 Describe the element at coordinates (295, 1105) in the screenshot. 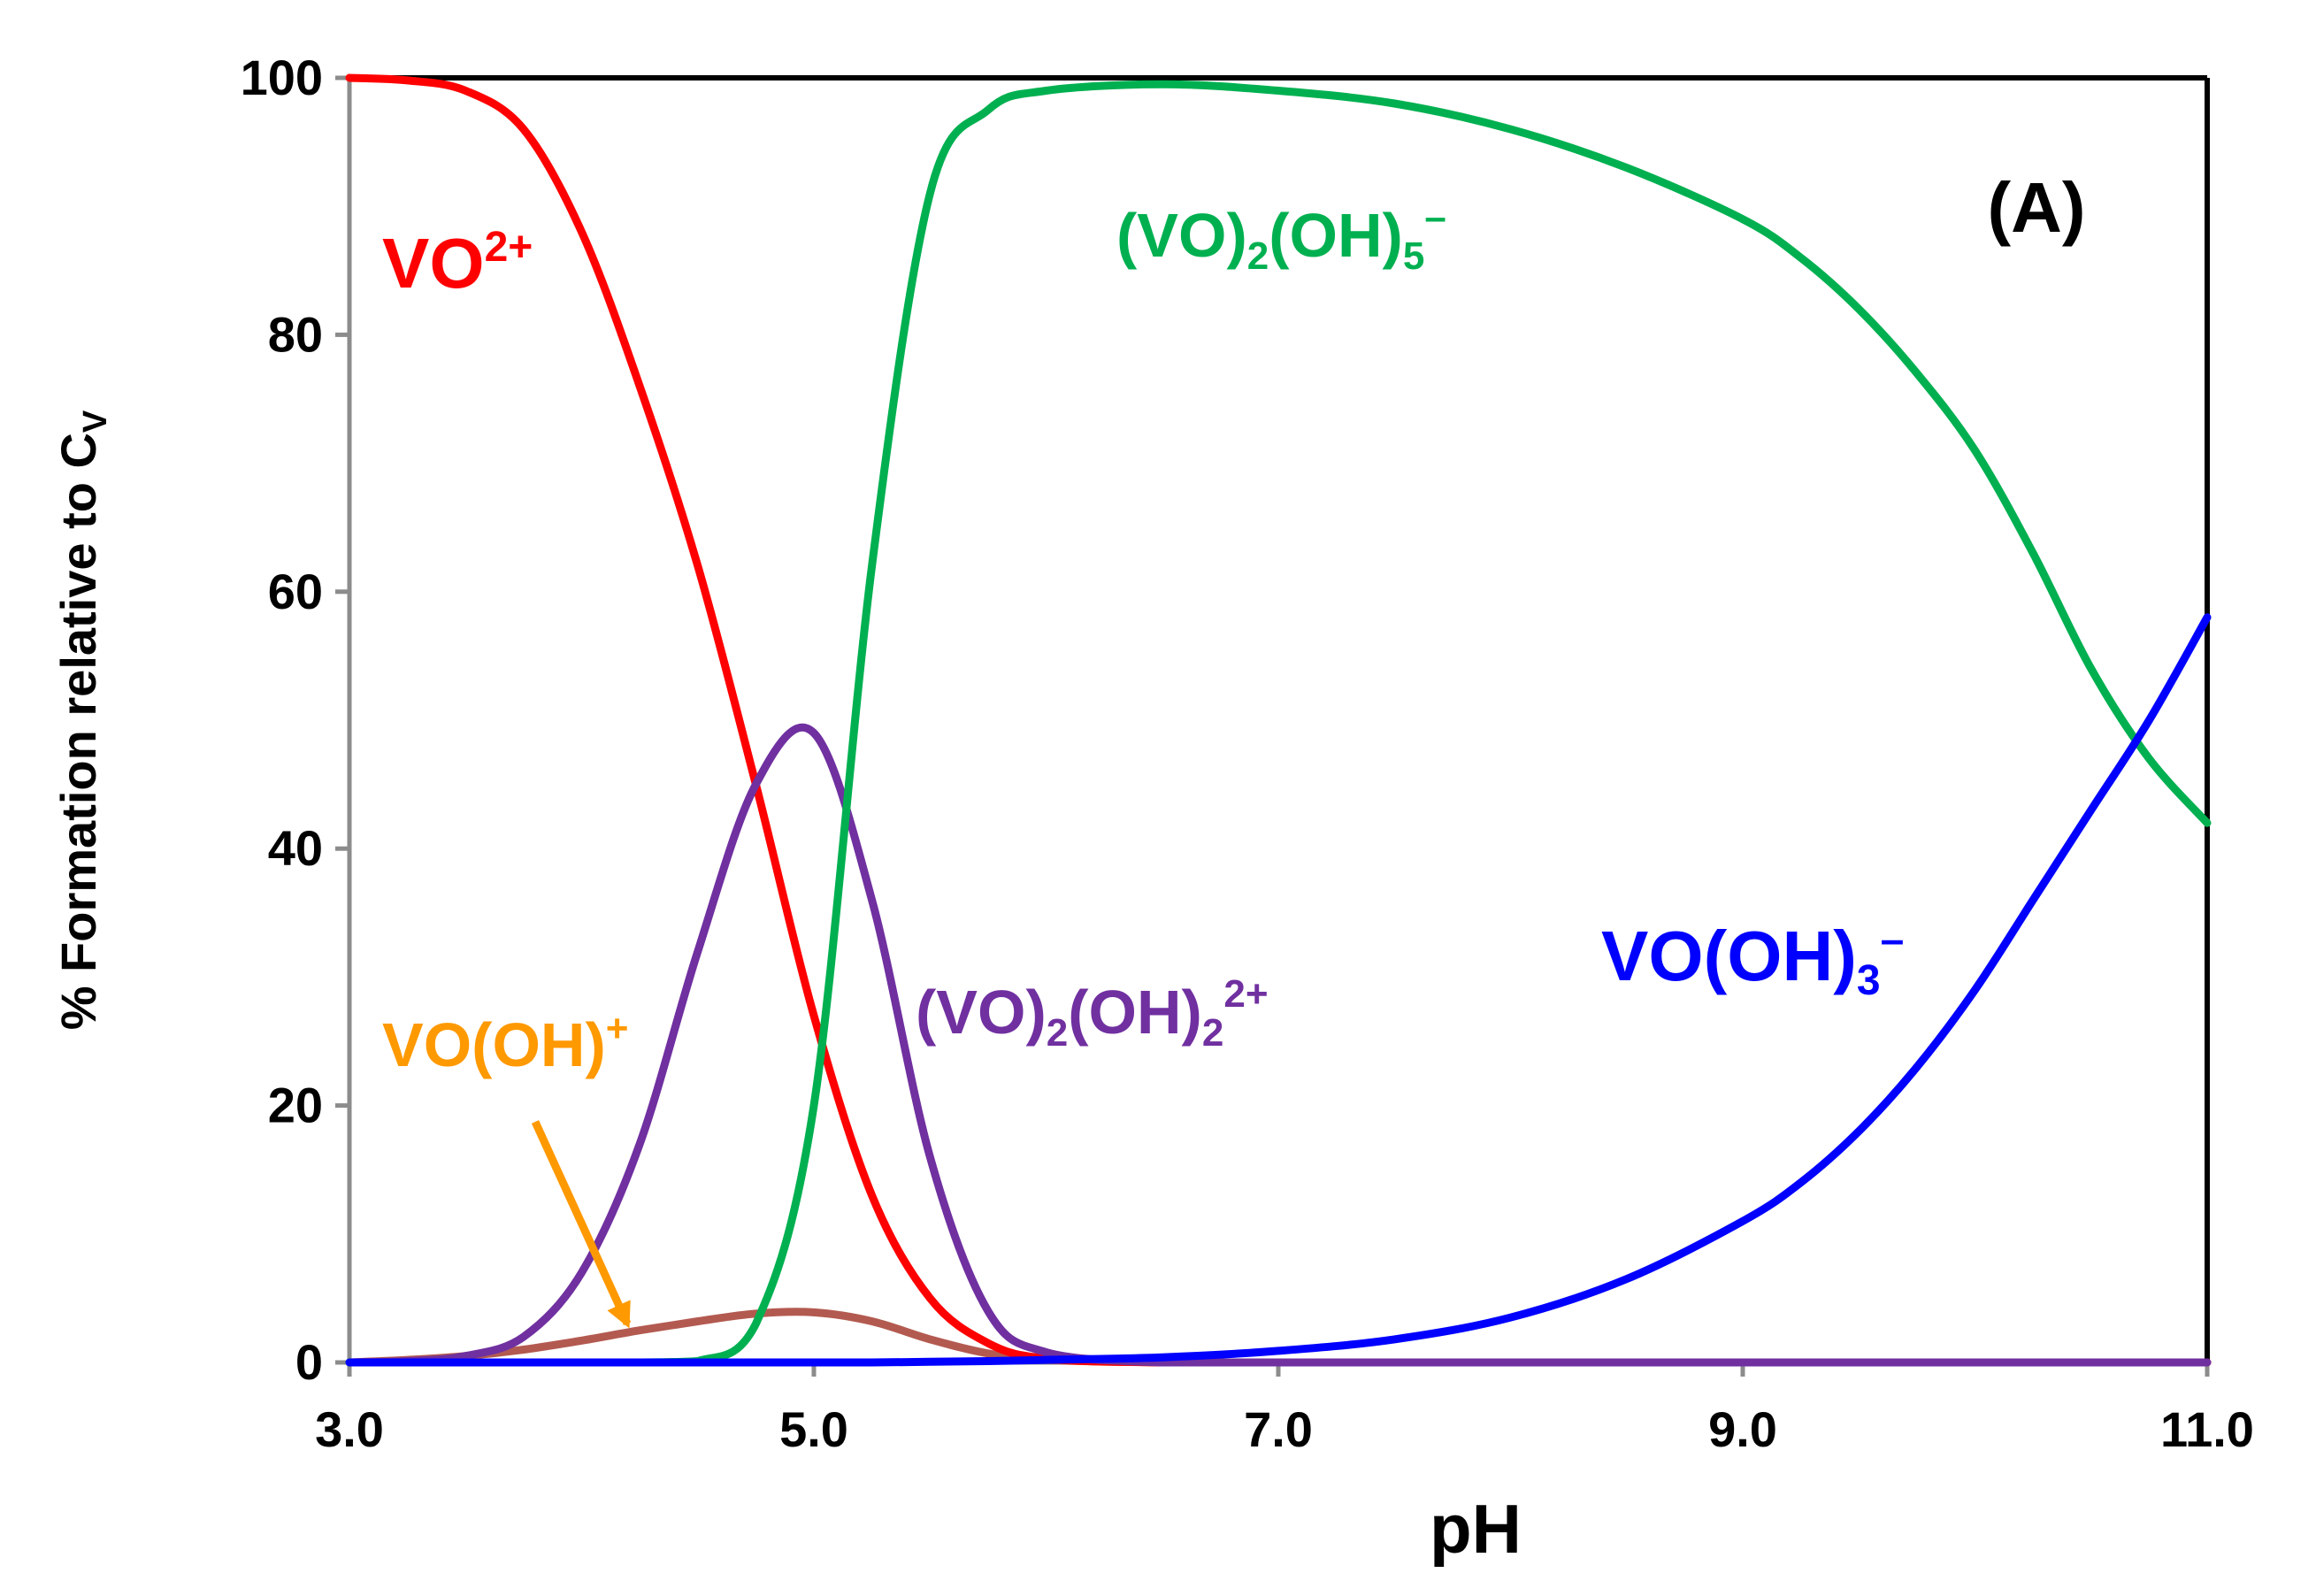

I see `y-tick-label: 20` at that location.